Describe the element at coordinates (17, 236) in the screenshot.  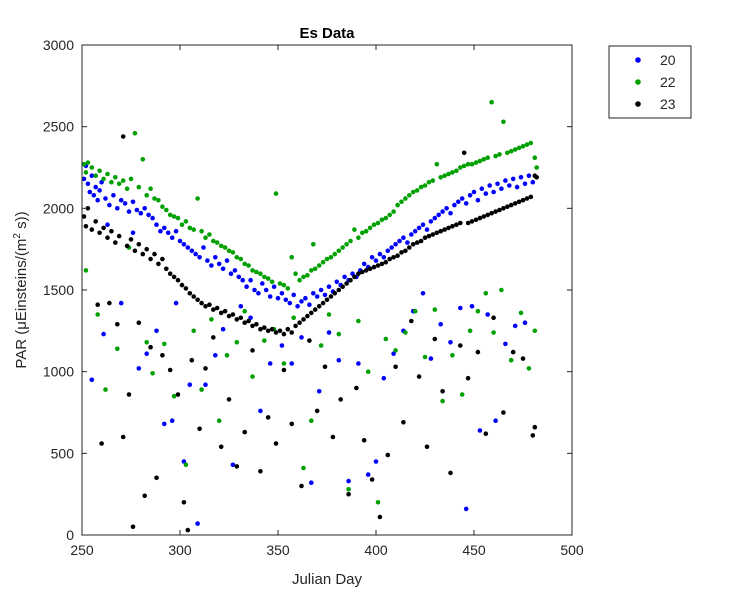
I see `y-axis-label-superscript: 2` at that location.